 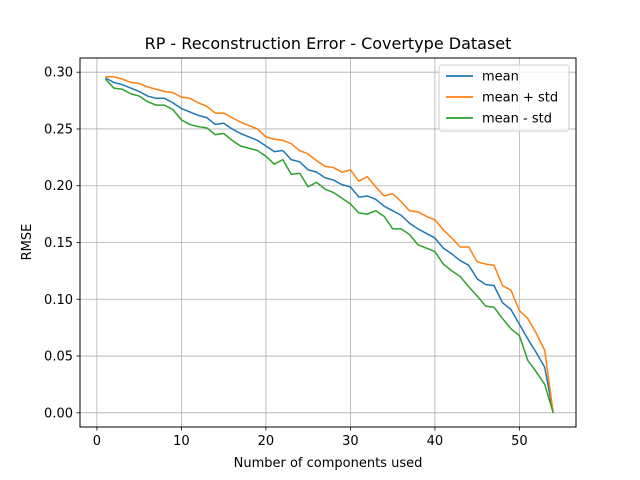 I want to click on y-tick-label: 0.20, so click(x=58, y=186).